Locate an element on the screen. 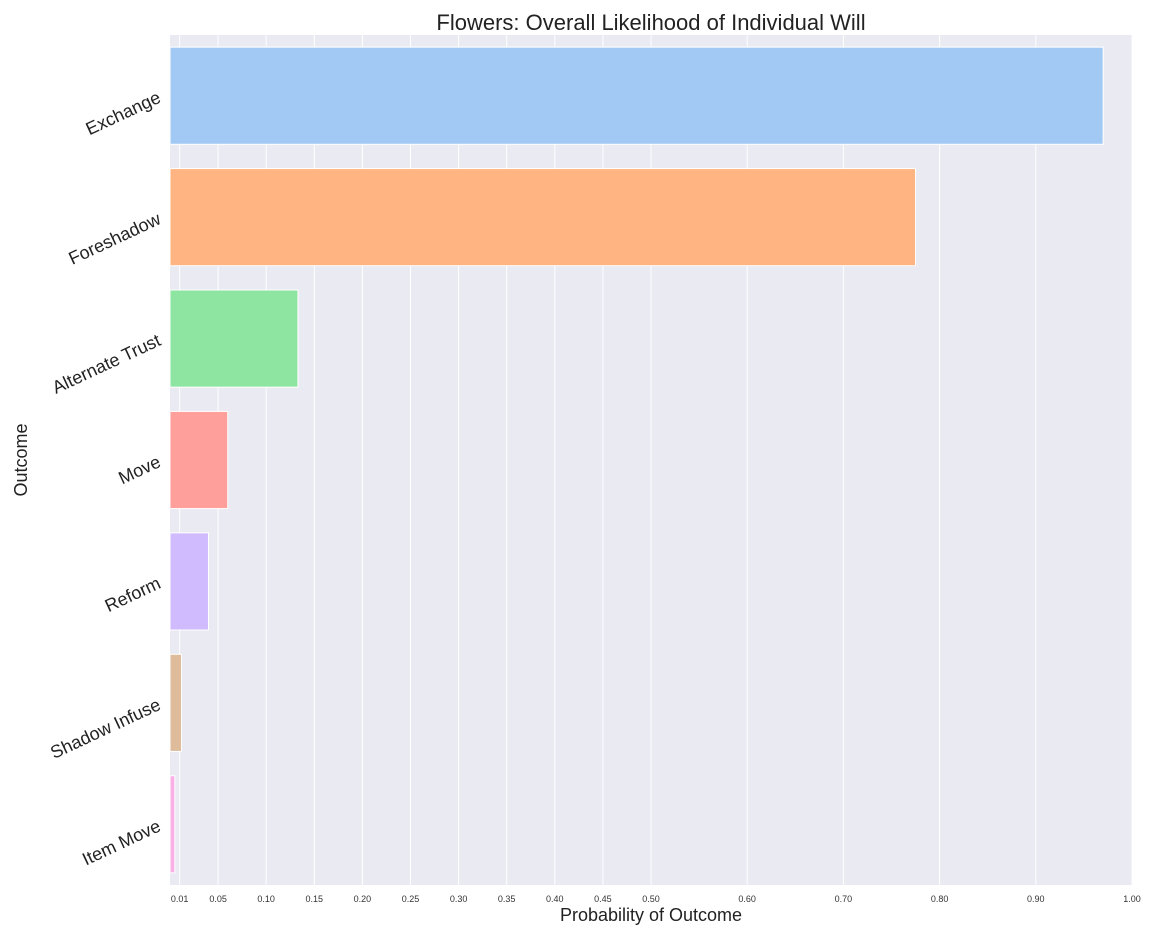 The image size is (1152, 936). category-label: Shadow Infuse is located at coordinates (105, 728).